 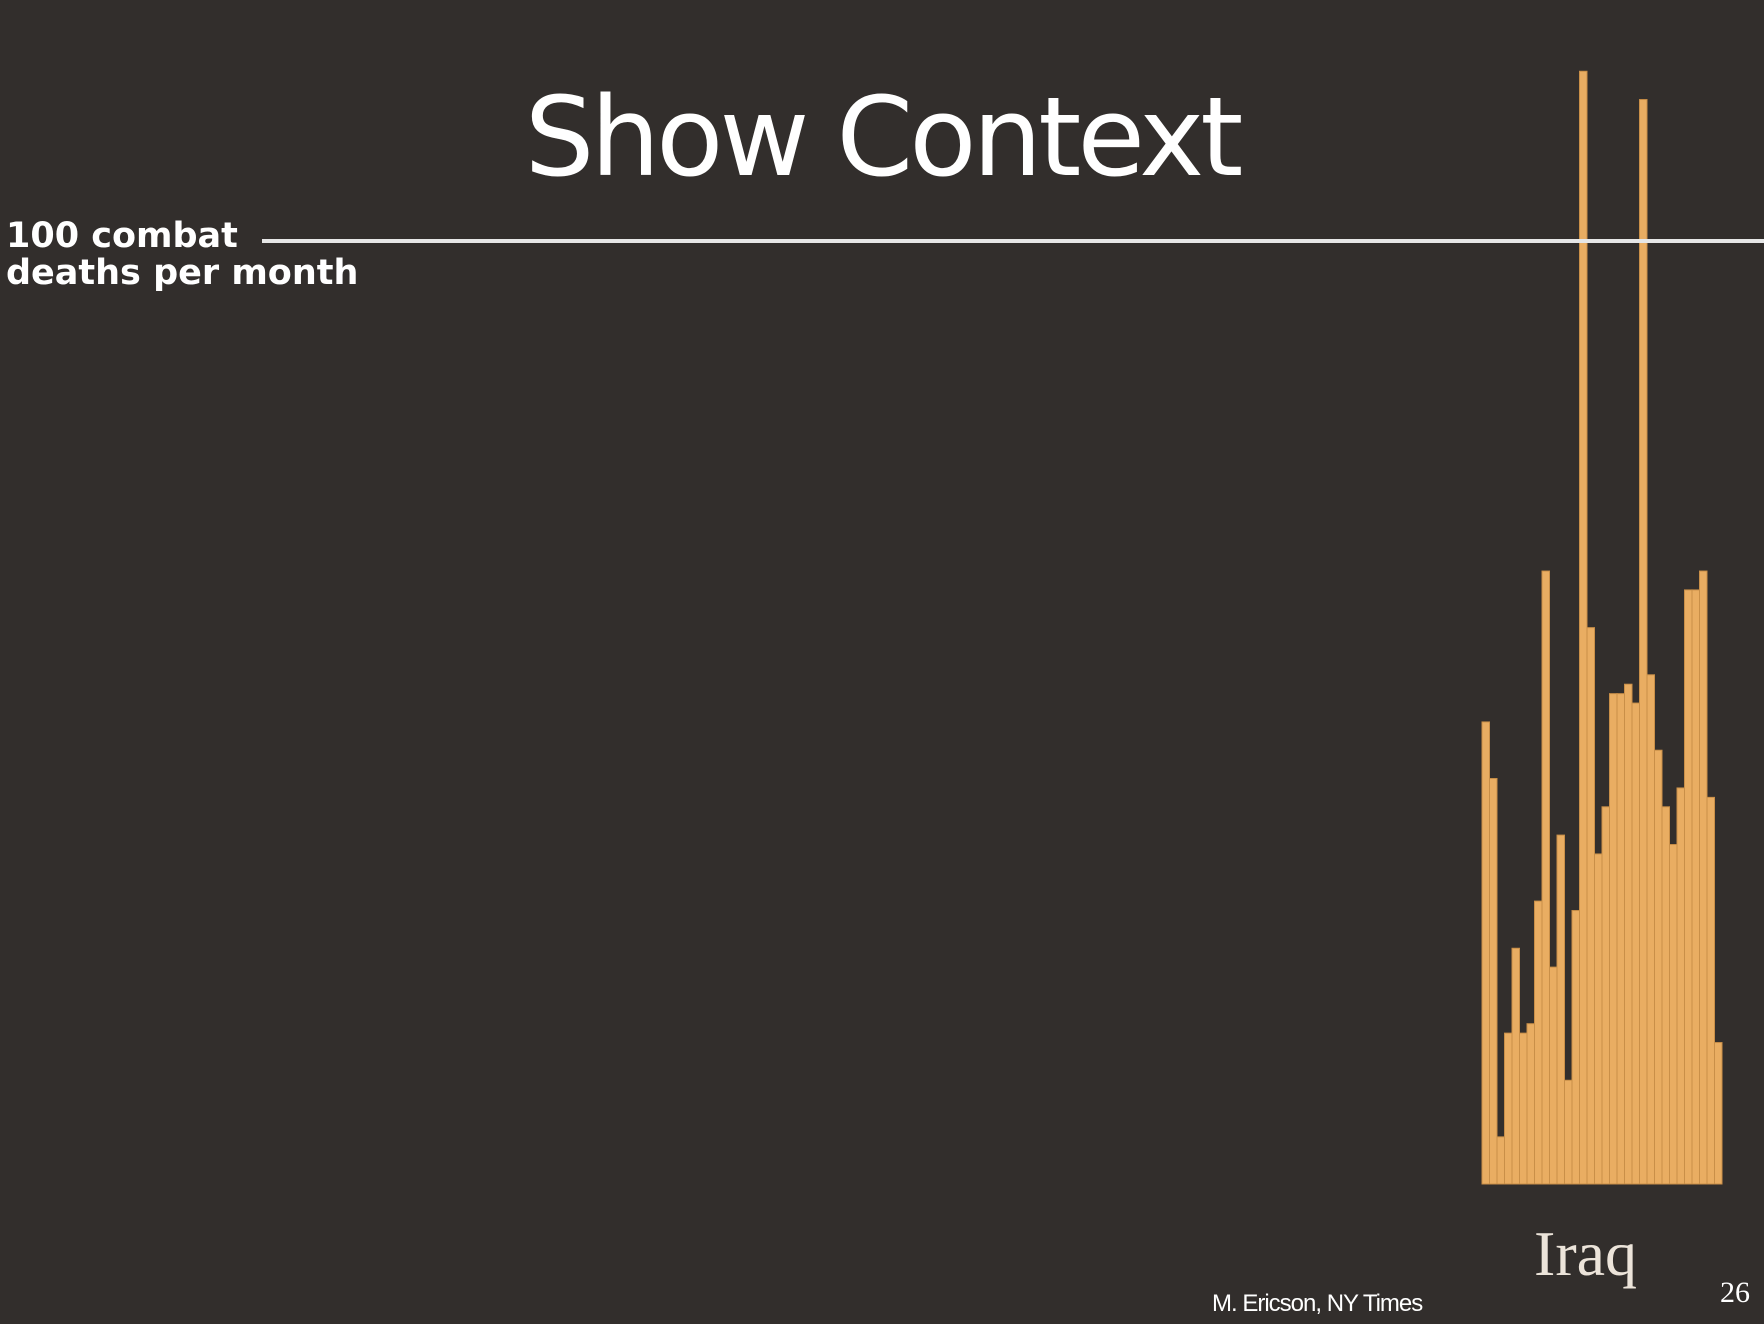 I want to click on slide-title: Show Context, so click(x=884, y=137).